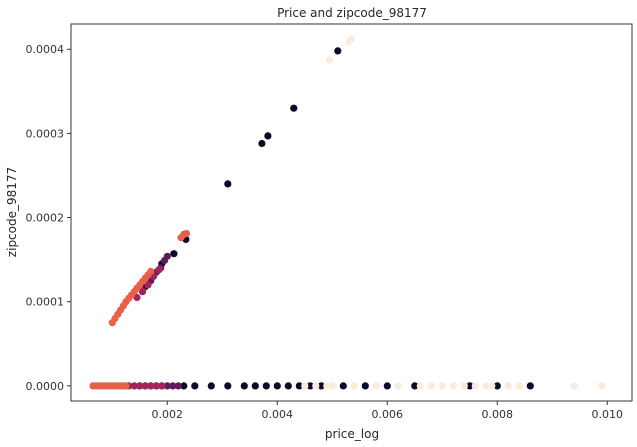 This screenshot has width=637, height=447. I want to click on x-tick-label: 0.006, so click(388, 414).